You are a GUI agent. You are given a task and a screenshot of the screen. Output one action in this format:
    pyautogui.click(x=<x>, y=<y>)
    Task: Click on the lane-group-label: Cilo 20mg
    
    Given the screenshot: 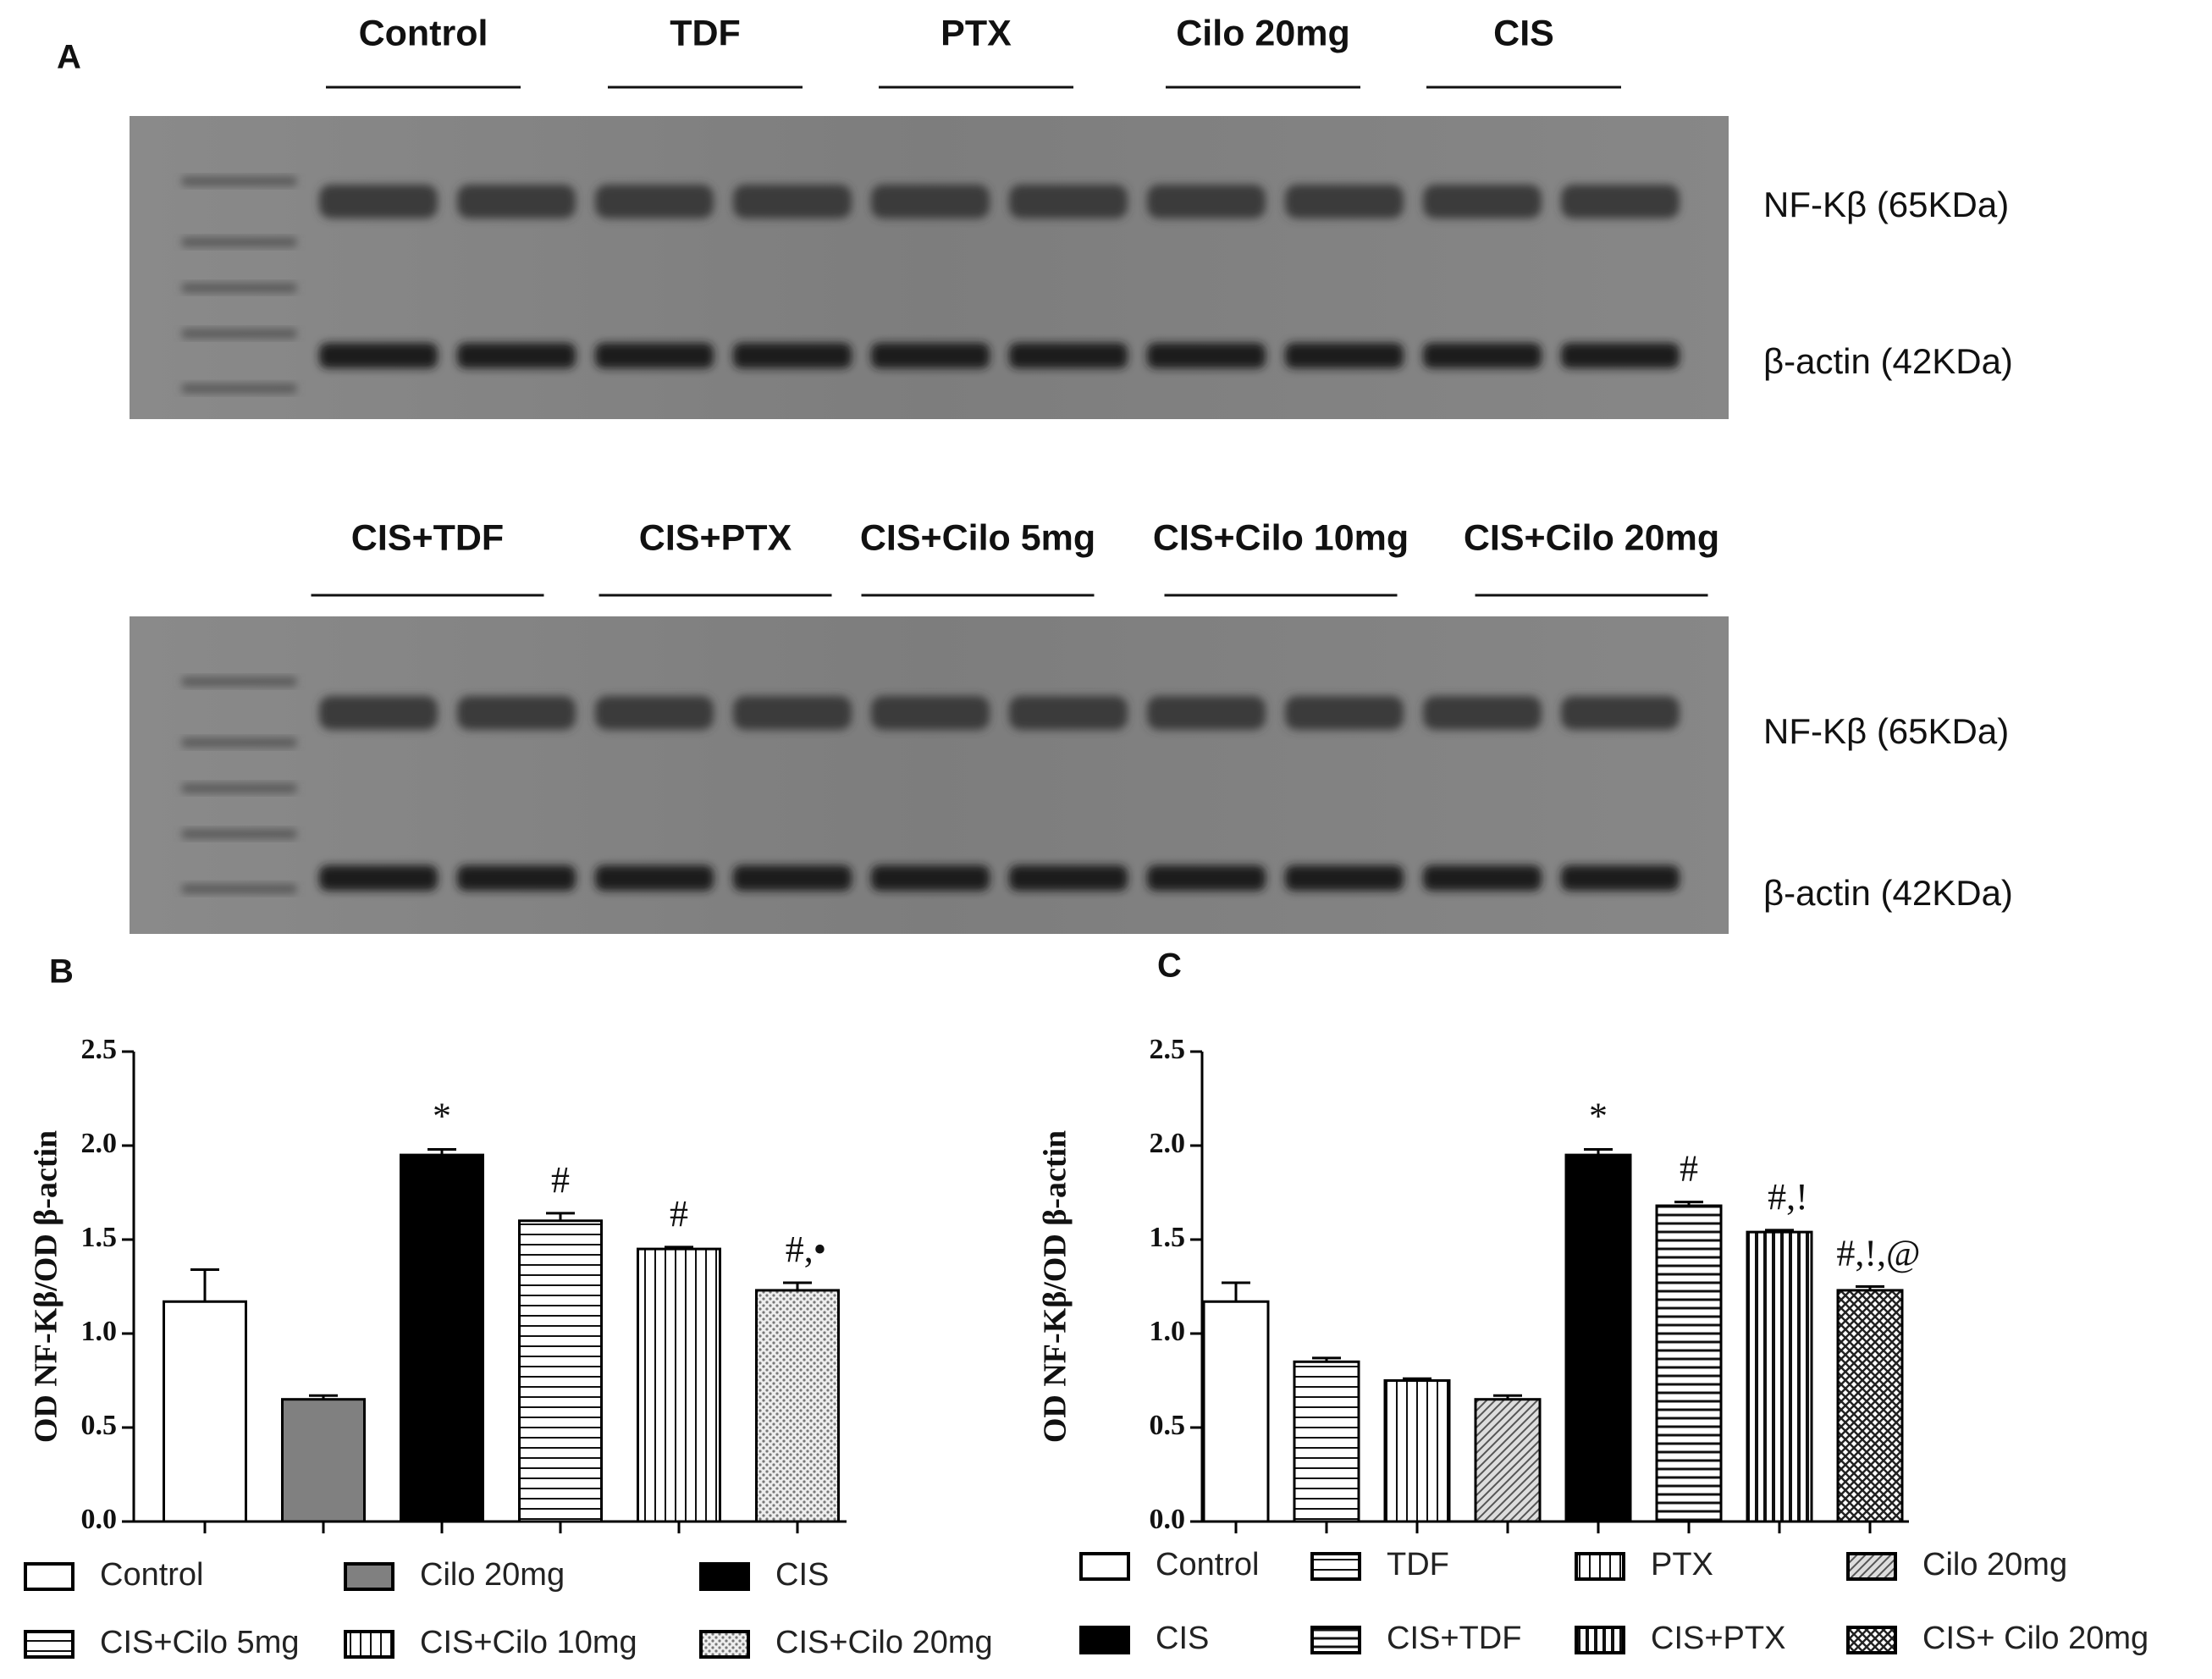 What is the action you would take?
    pyautogui.click(x=1263, y=33)
    